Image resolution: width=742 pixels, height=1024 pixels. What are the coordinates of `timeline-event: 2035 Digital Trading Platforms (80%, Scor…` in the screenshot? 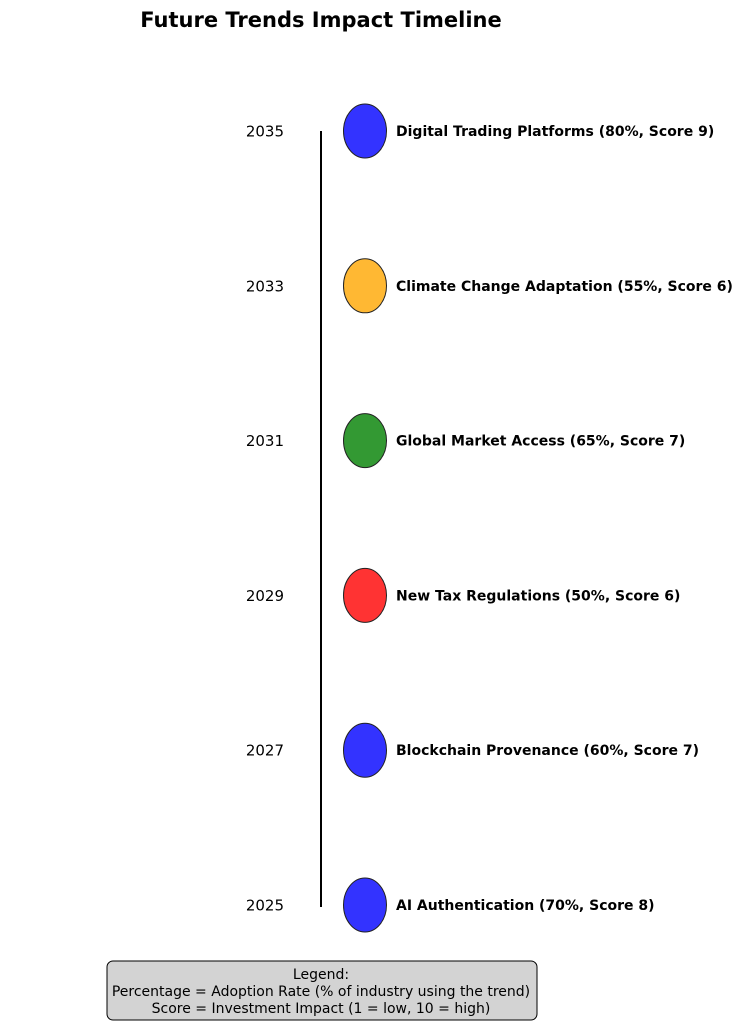 It's located at (480, 131).